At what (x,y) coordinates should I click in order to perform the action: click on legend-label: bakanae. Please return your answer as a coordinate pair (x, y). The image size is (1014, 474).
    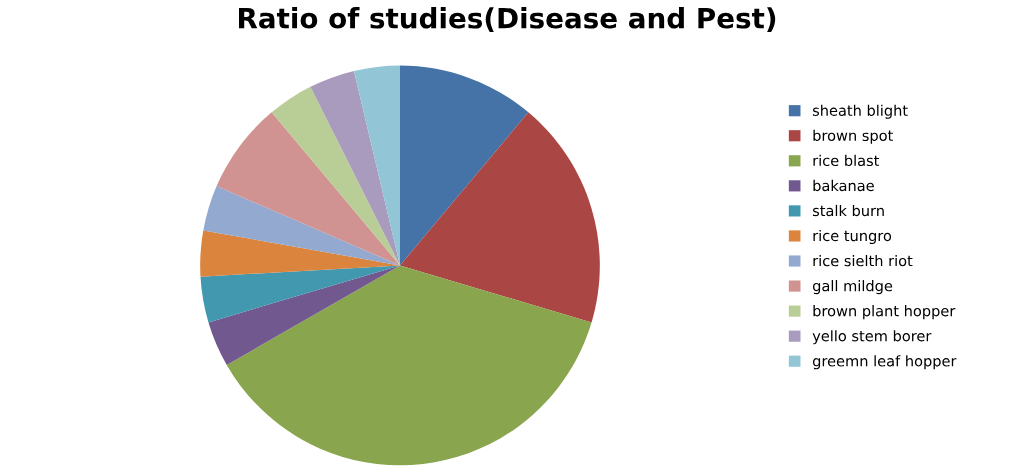
    Looking at the image, I should click on (843, 185).